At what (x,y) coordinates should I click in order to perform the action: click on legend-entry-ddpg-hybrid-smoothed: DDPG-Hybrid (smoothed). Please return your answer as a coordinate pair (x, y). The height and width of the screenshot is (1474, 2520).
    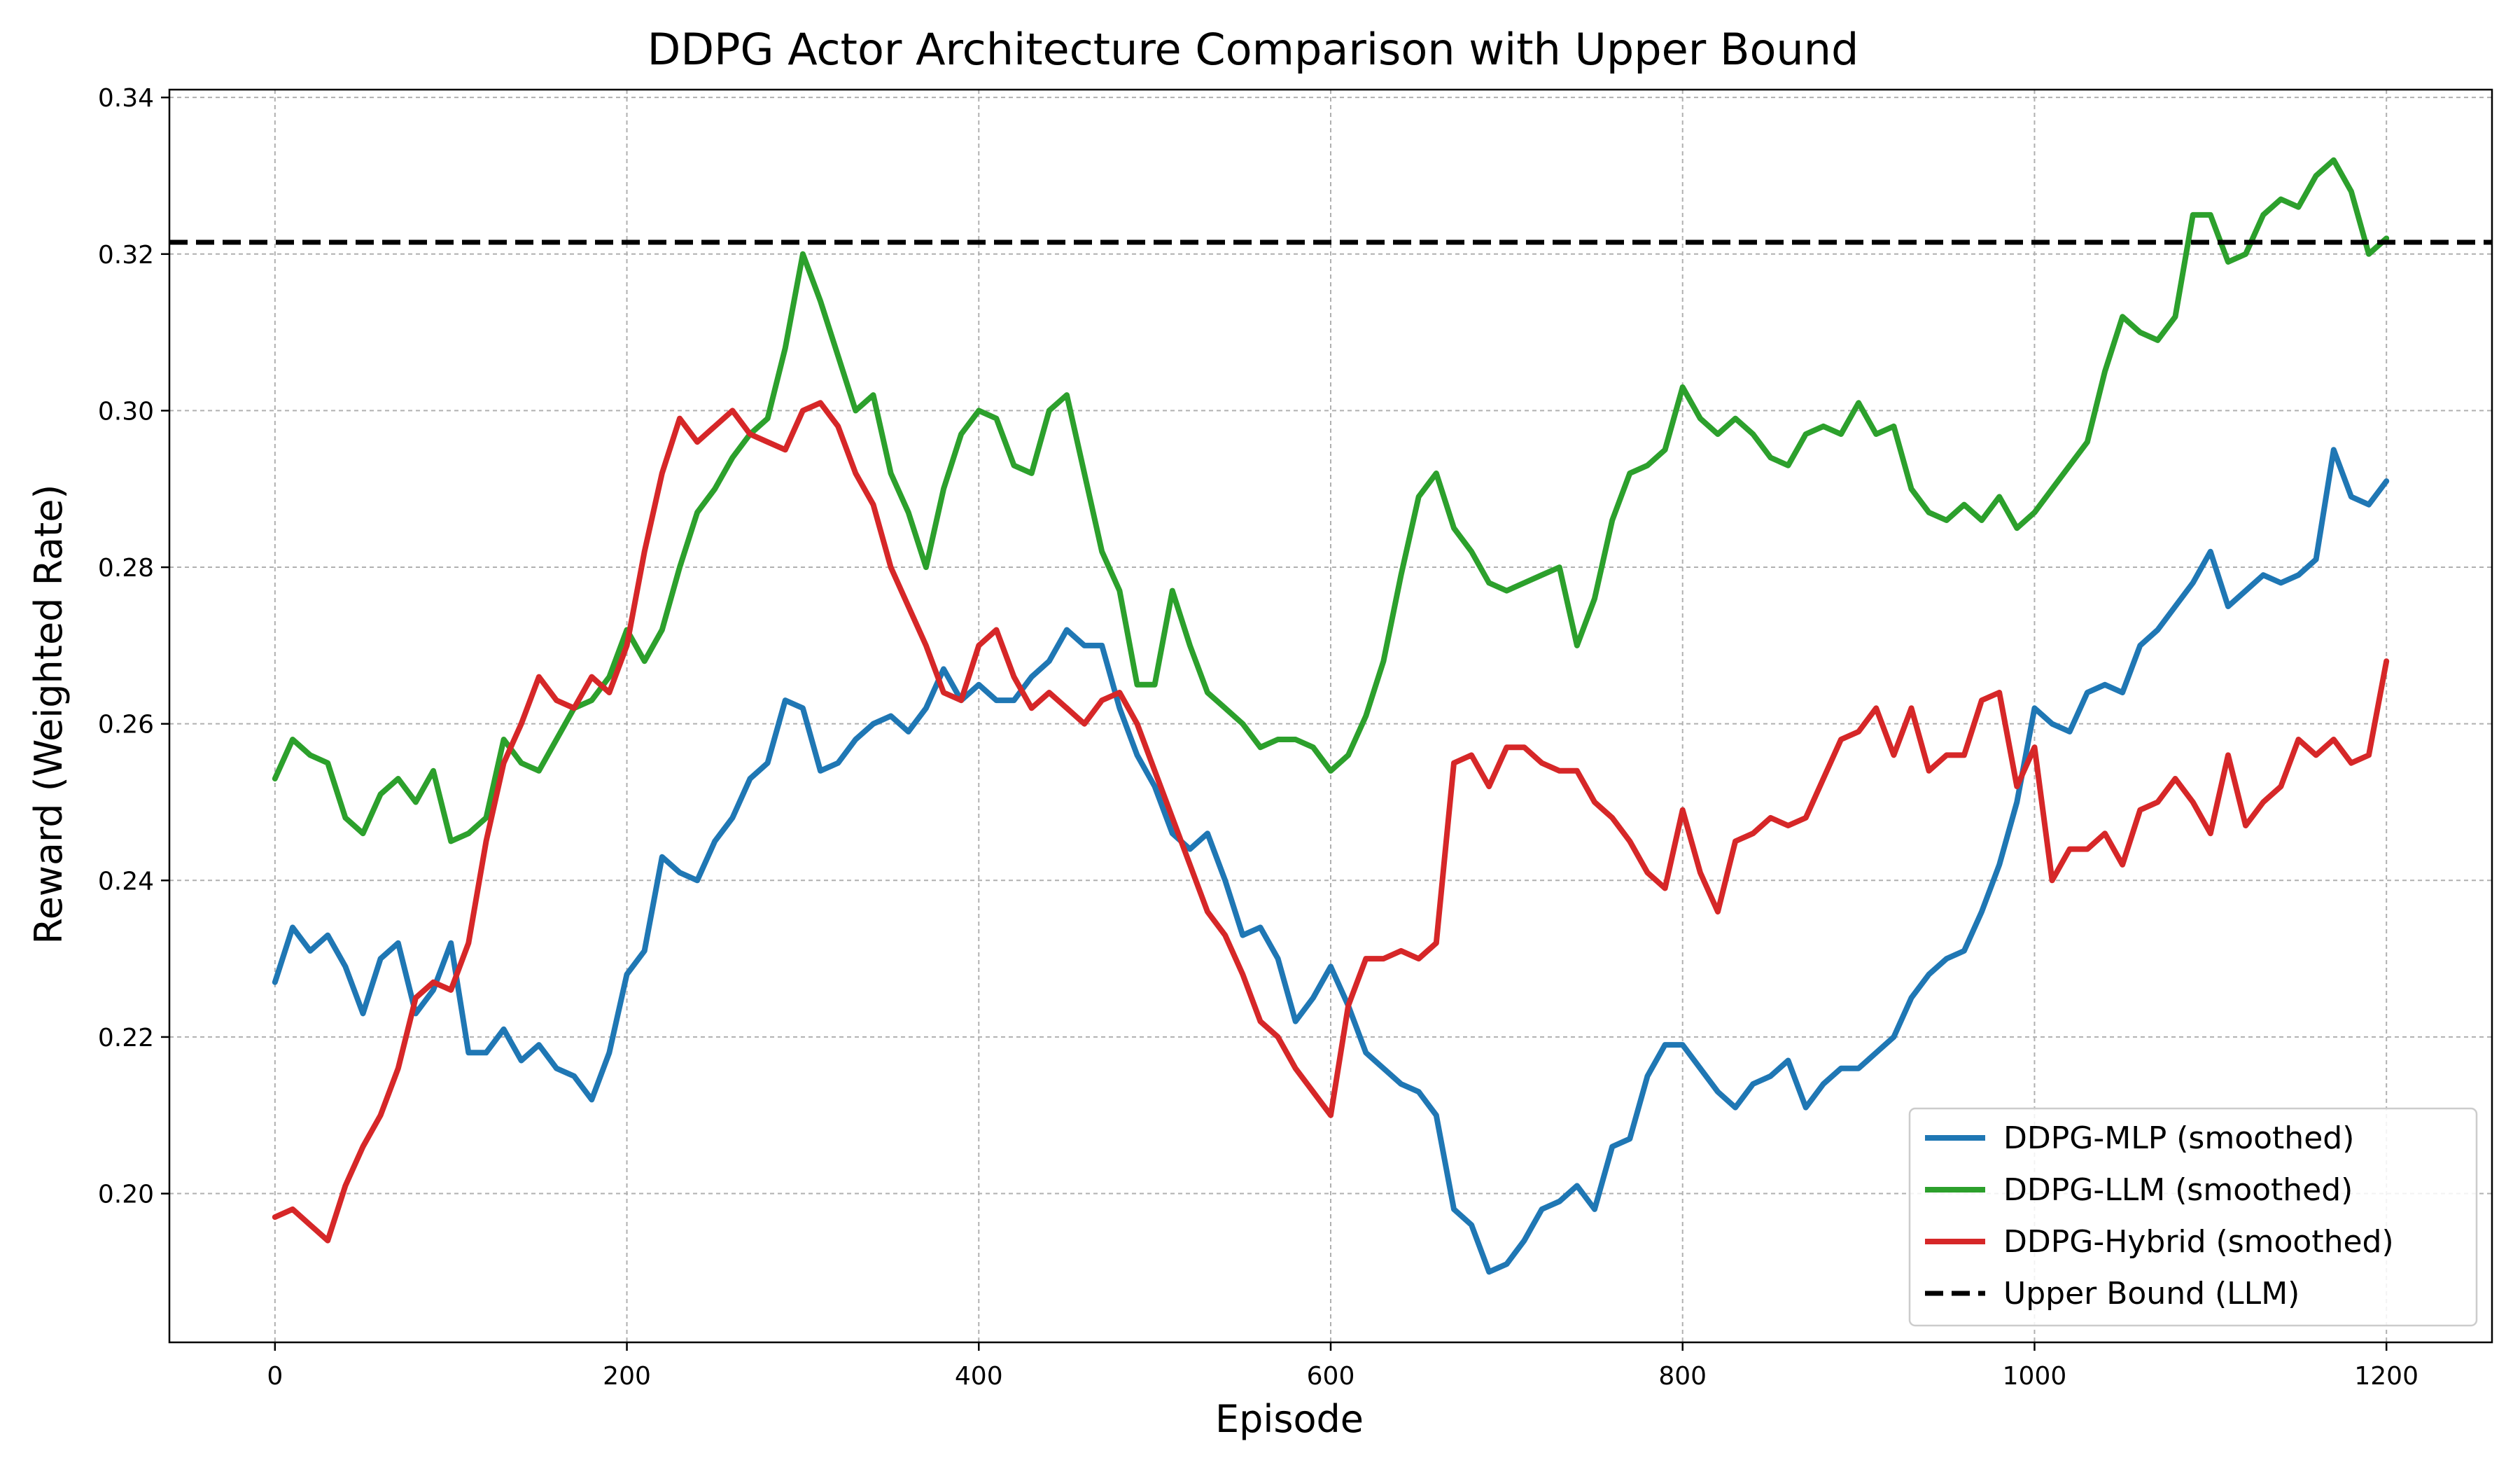
    Looking at the image, I should click on (2198, 1242).